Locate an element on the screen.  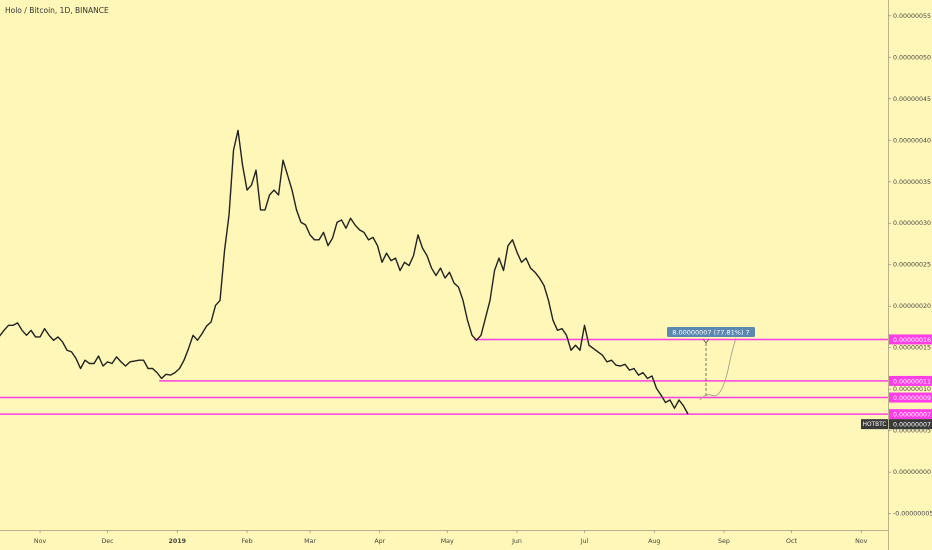
x-tick-label: Feb is located at coordinates (246, 541).